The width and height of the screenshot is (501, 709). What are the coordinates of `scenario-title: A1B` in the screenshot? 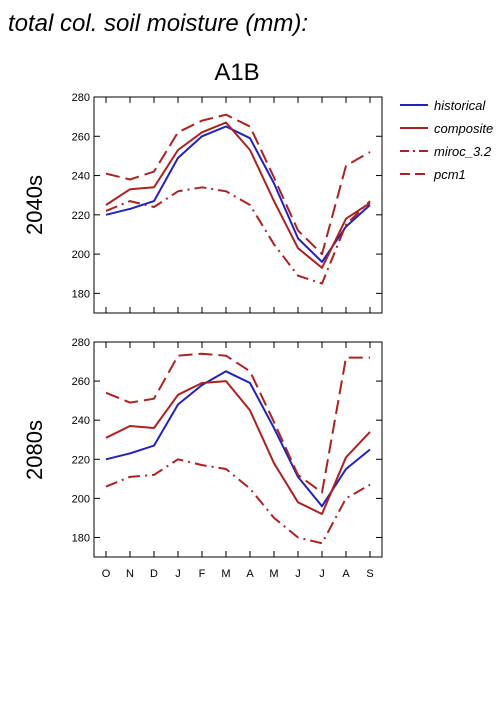 It's located at (236, 72).